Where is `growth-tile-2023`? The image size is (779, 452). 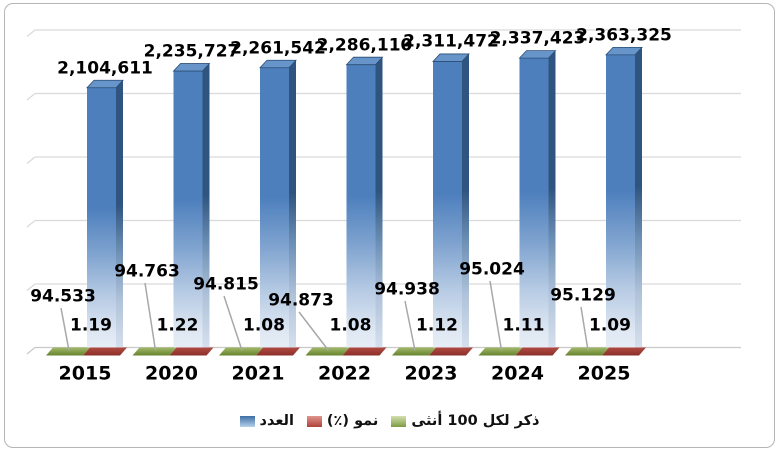
growth-tile-2023 is located at coordinates (451, 351).